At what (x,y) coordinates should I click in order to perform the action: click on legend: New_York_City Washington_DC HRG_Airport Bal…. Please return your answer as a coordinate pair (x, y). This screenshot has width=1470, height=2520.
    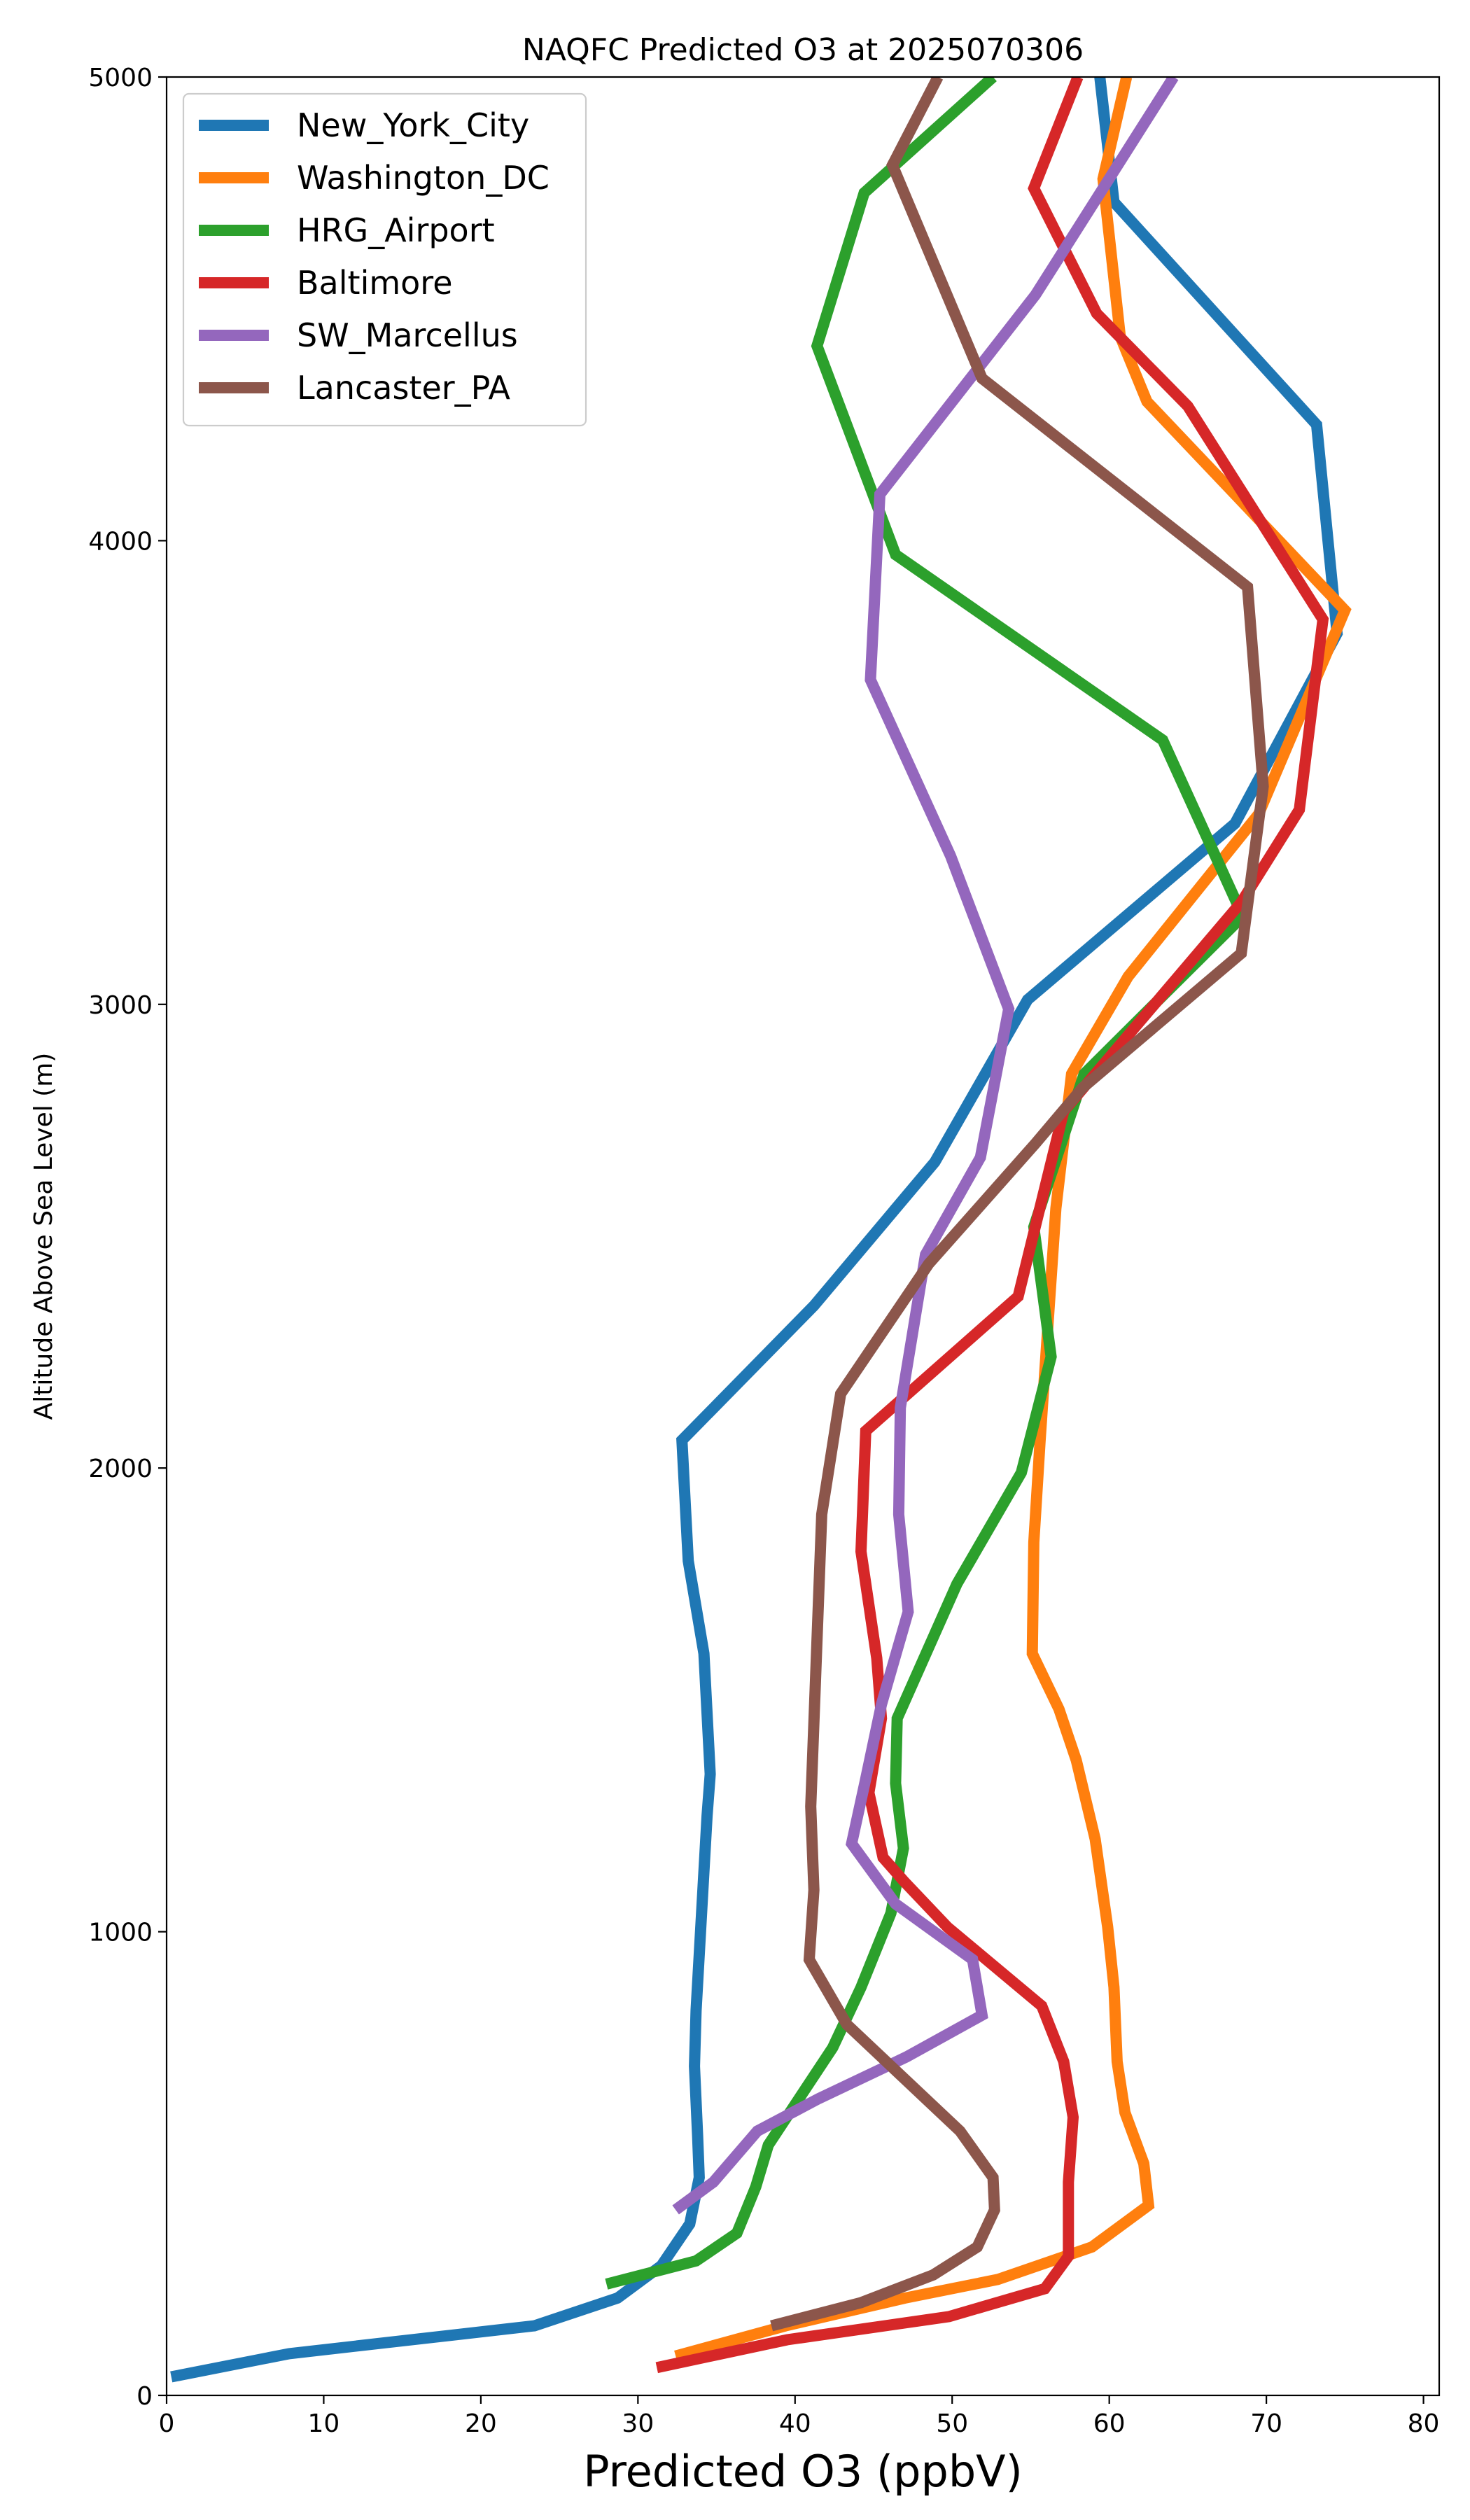
    Looking at the image, I should click on (384, 259).